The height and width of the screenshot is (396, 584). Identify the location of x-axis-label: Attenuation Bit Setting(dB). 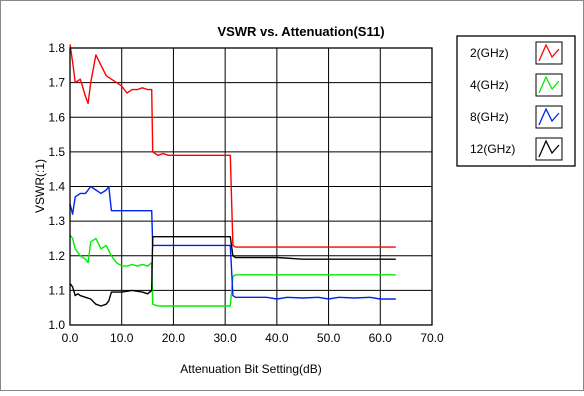
(250, 369).